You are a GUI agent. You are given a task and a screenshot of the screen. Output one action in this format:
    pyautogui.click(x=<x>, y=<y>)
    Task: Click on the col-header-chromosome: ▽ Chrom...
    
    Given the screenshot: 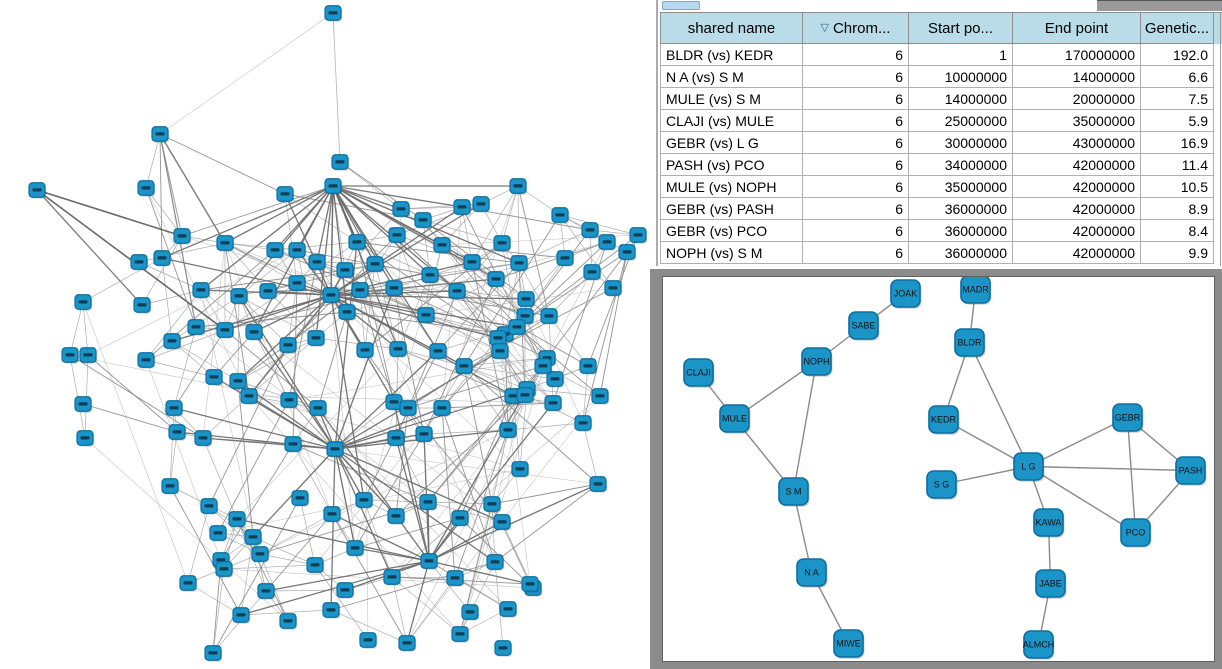 What is the action you would take?
    pyautogui.click(x=855, y=28)
    